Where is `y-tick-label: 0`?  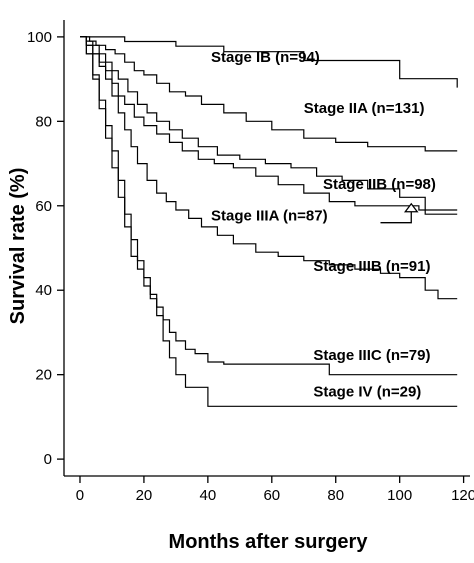
y-tick-label: 0 is located at coordinates (48, 459).